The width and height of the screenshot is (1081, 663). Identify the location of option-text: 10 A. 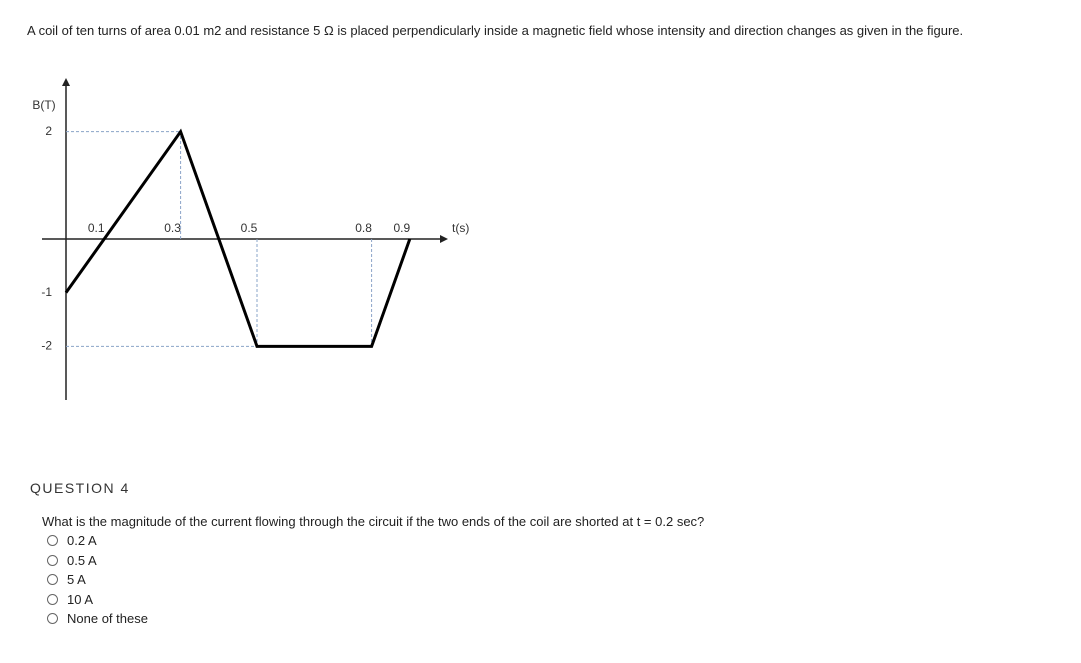
(80, 599).